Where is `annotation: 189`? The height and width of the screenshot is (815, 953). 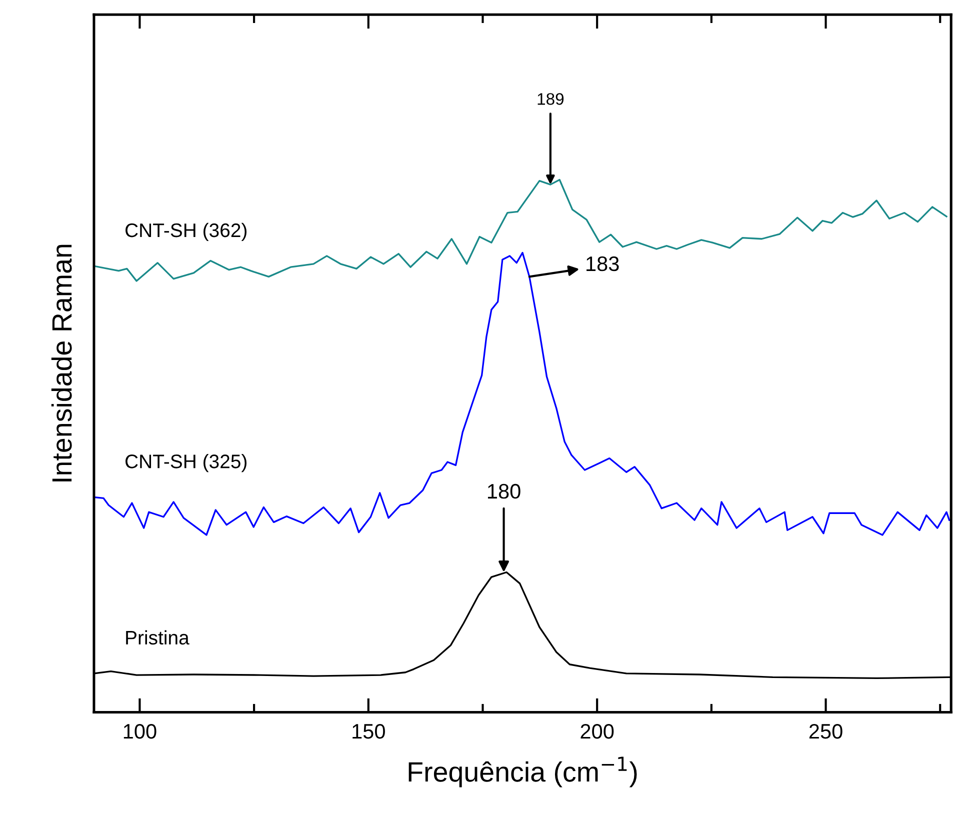 annotation: 189 is located at coordinates (551, 99).